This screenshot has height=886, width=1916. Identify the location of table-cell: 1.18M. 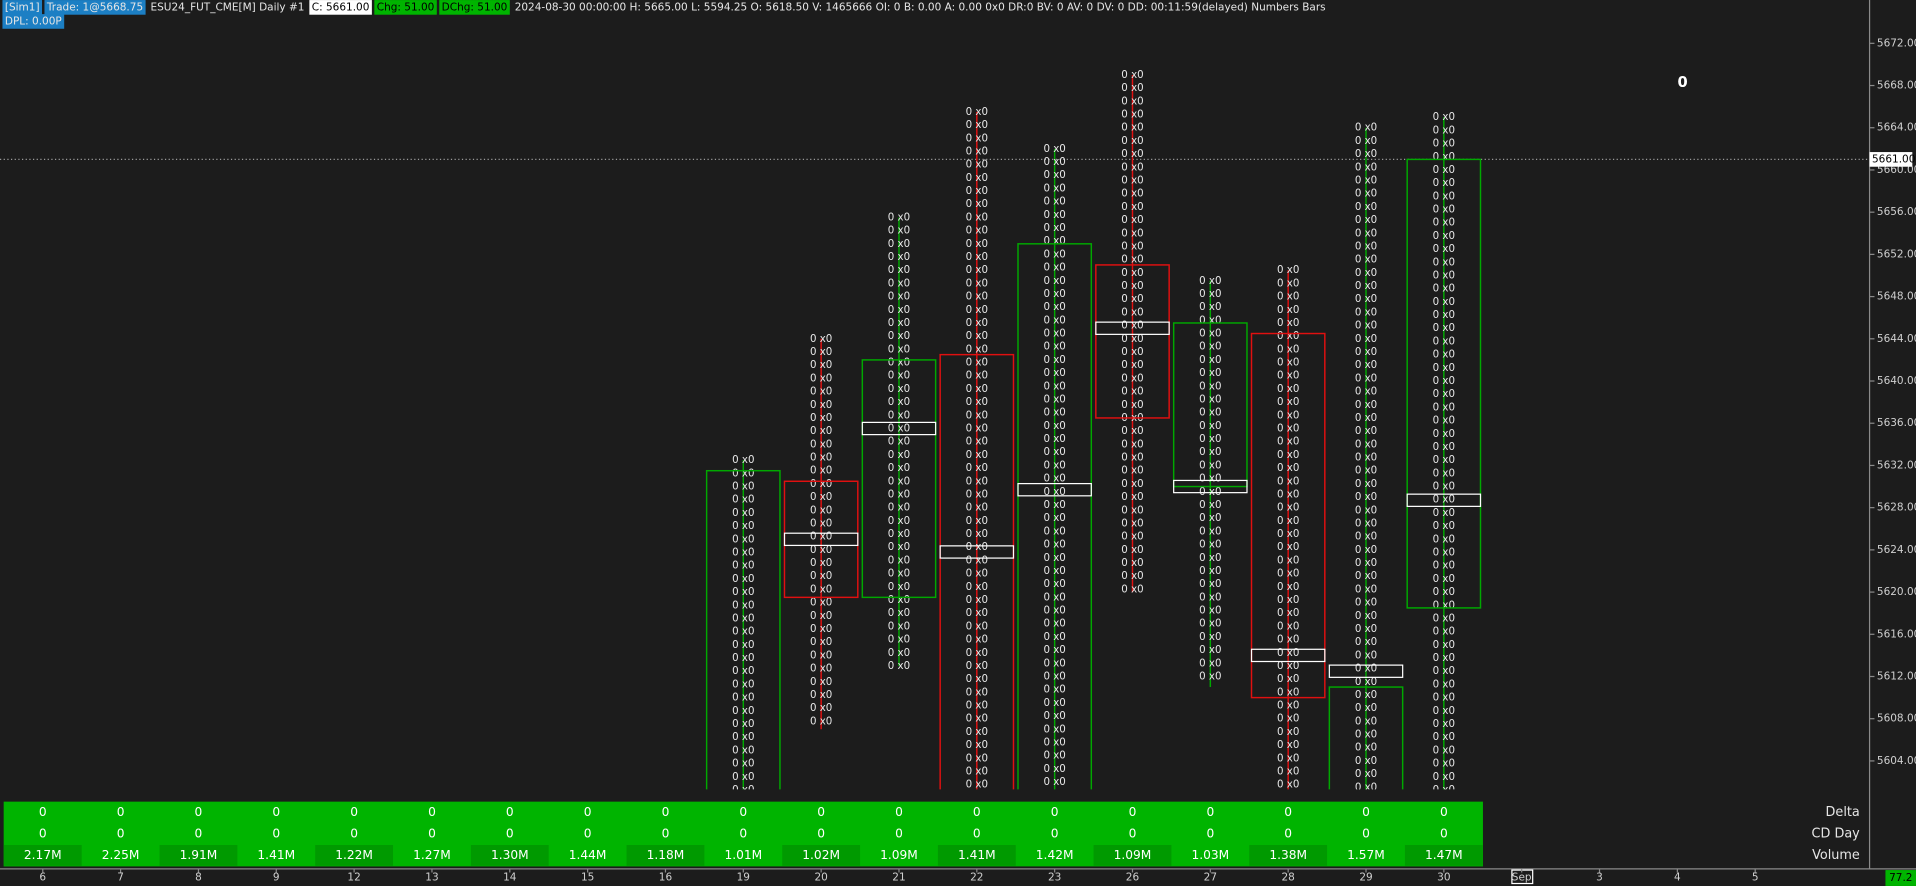
(666, 855).